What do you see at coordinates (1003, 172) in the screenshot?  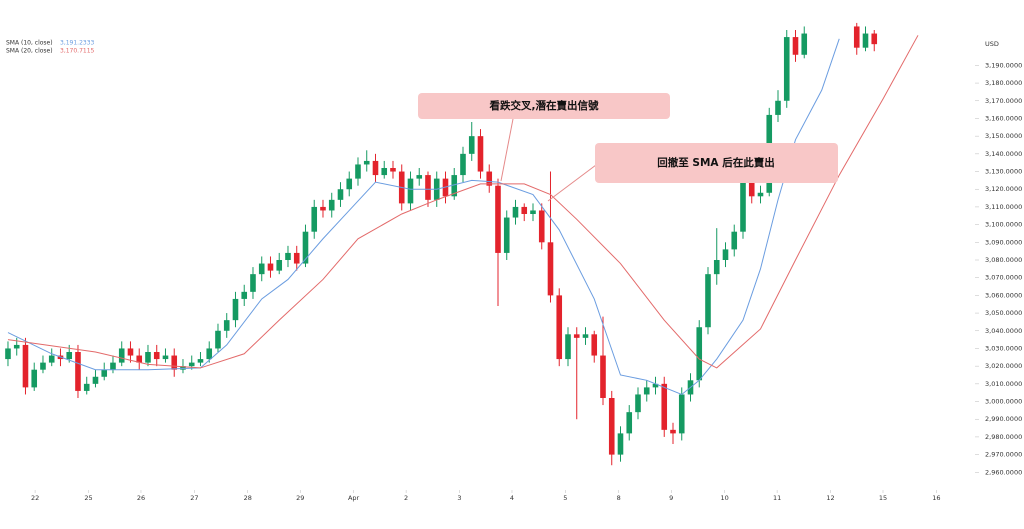 I see `y-tick-label: 3,130.0000` at bounding box center [1003, 172].